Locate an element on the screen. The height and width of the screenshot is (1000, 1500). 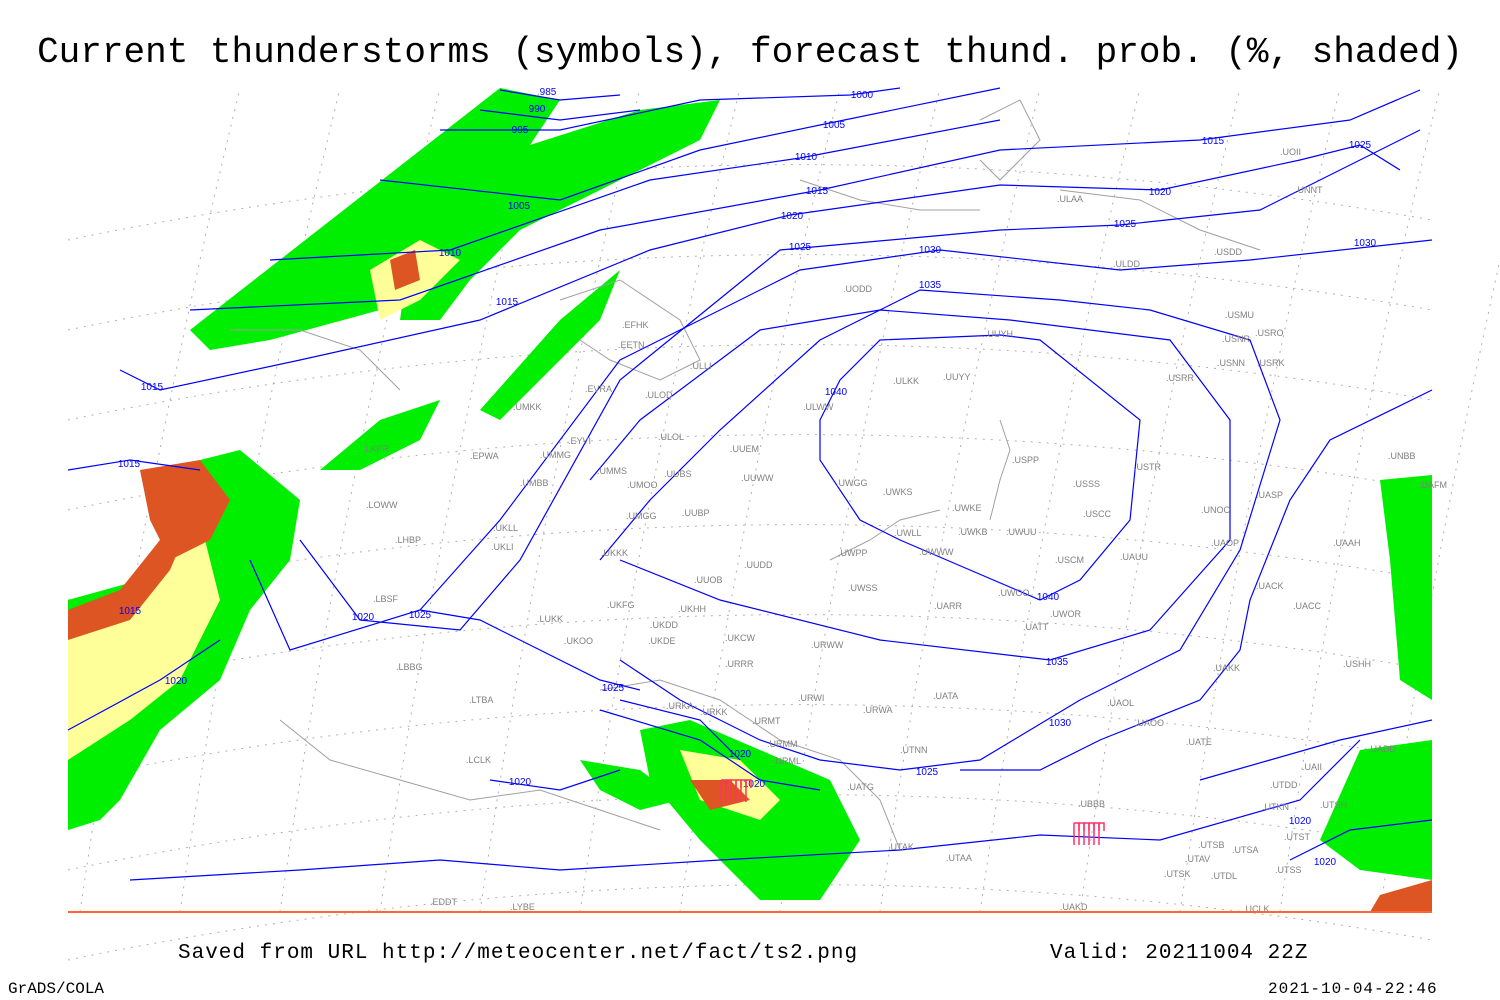
station-label: .LCLK is located at coordinates (478, 760).